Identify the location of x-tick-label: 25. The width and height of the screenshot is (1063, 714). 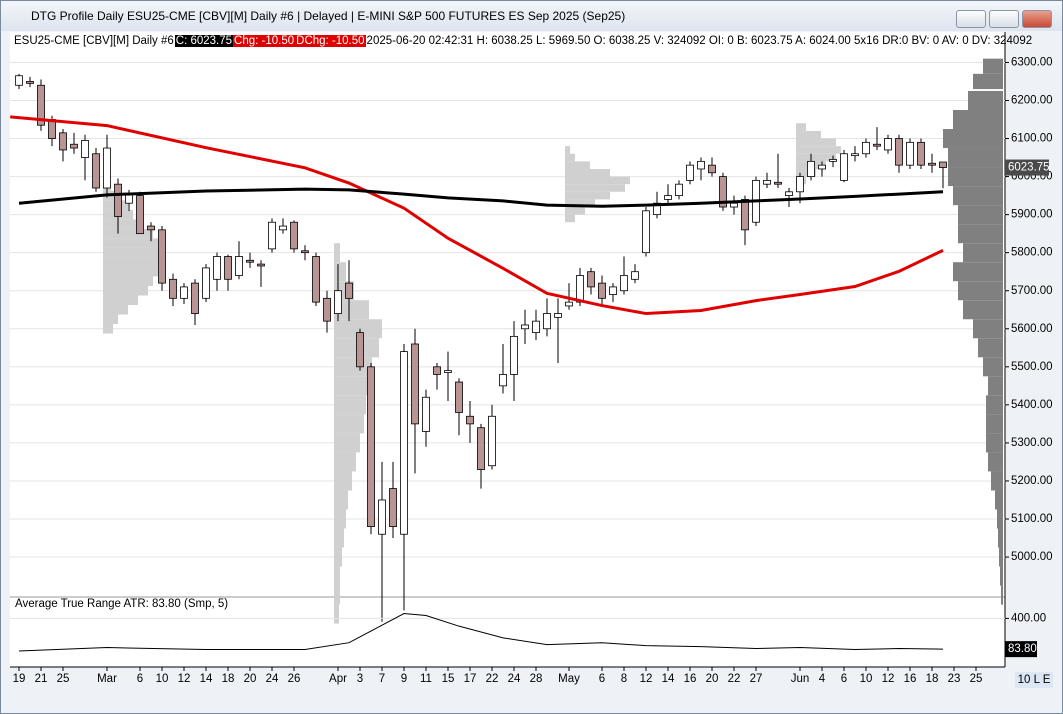
(63, 679).